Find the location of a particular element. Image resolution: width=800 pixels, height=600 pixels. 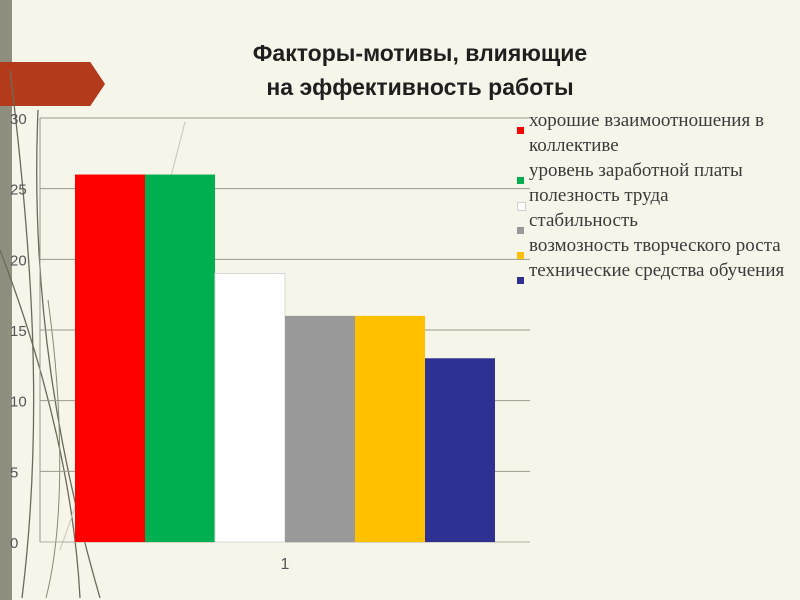

y-tick-label: 20 is located at coordinates (18, 260).